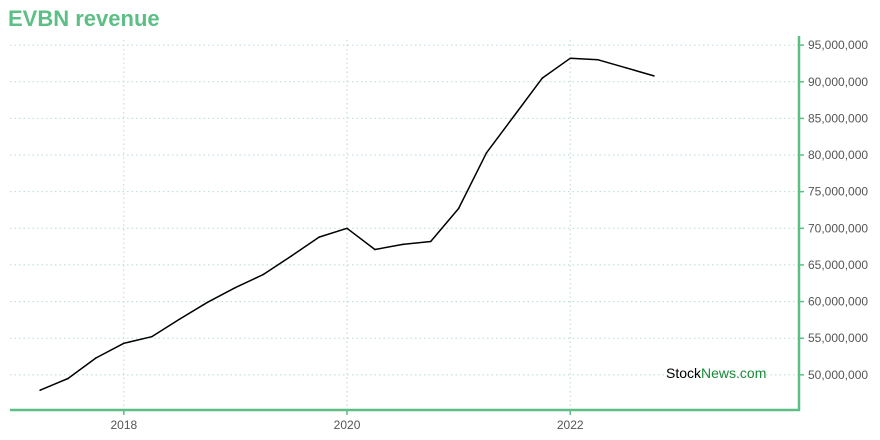 Image resolution: width=880 pixels, height=440 pixels. What do you see at coordinates (838, 375) in the screenshot?
I see `y-tick-label: 50,000,000` at bounding box center [838, 375].